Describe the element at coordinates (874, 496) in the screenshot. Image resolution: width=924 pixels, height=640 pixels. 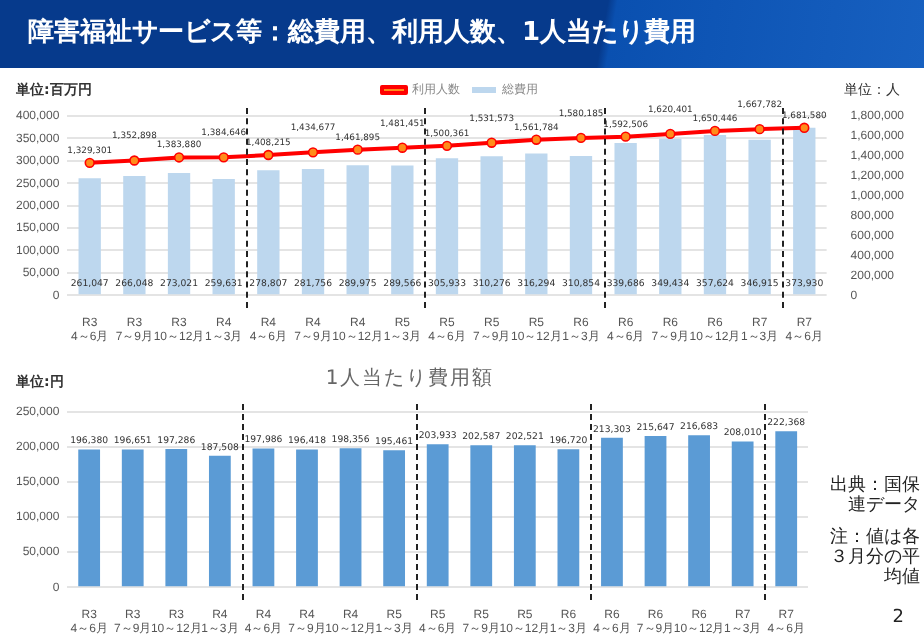
I see `source-note: 出典：国保連データ` at that location.